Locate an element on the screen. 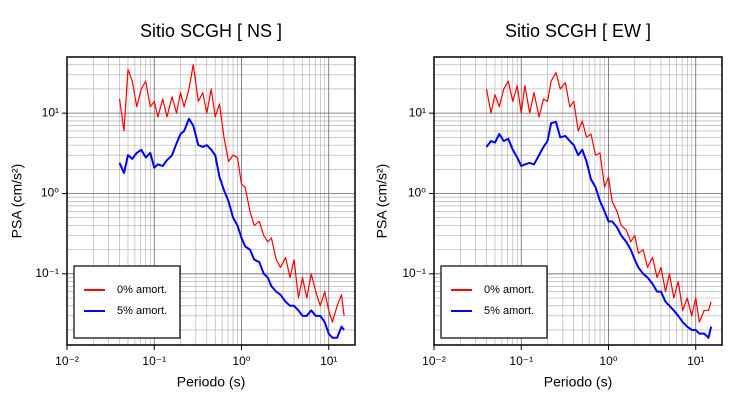  chart-title: Sitio SCGH [ NS ] is located at coordinates (211, 31).